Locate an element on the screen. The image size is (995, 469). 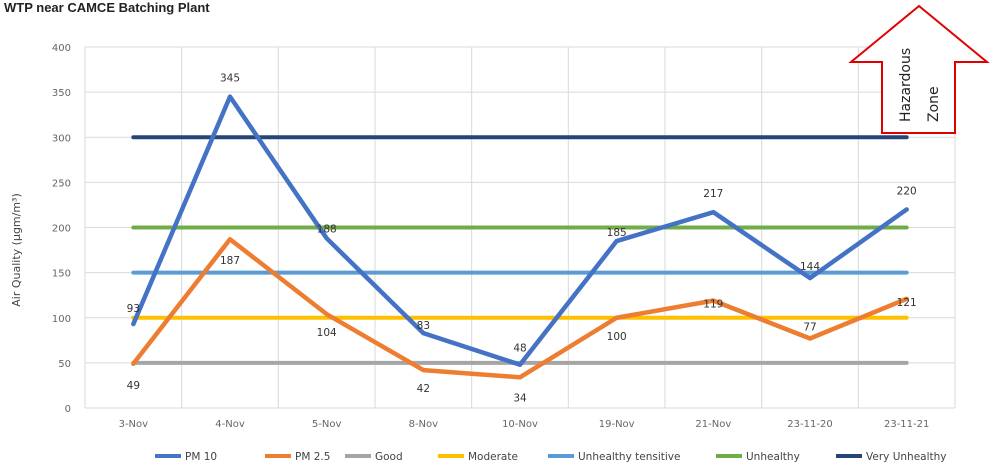
chart-title: WTP near CAMCE Batching Plant is located at coordinates (107, 7).